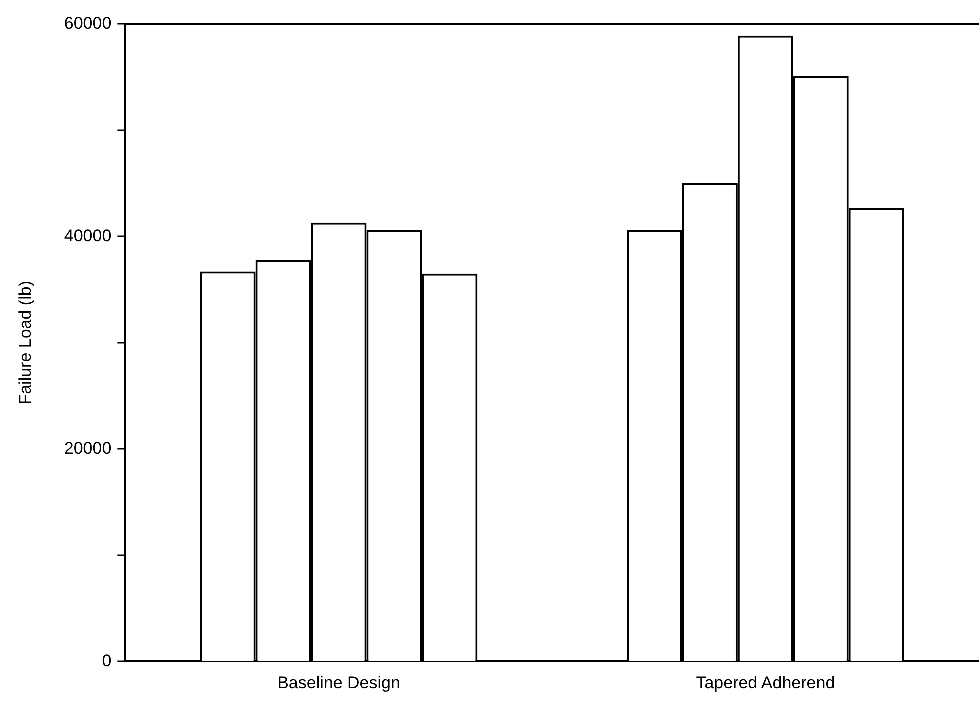 The image size is (979, 710). What do you see at coordinates (88, 236) in the screenshot?
I see `y-tick-label: 40000` at bounding box center [88, 236].